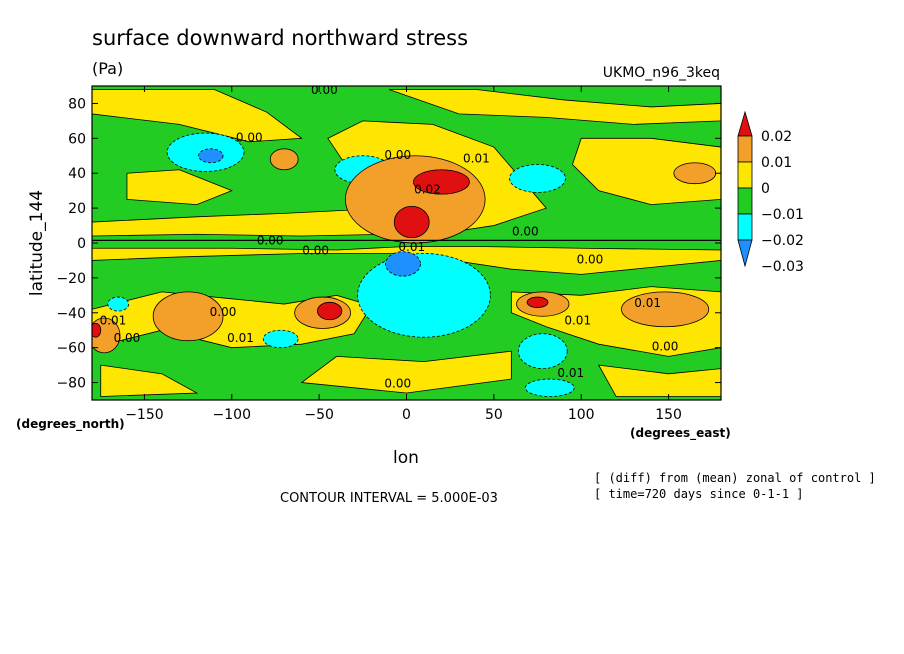 The height and width of the screenshot is (654, 904). What do you see at coordinates (661, 73) in the screenshot?
I see `dataset-label: UKMO_n96_3keq` at bounding box center [661, 73].